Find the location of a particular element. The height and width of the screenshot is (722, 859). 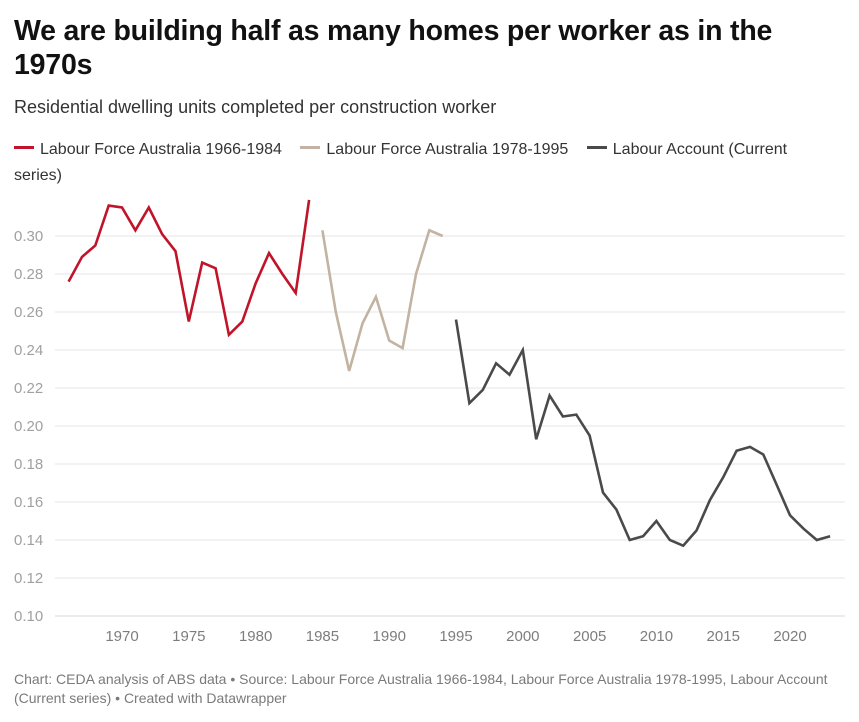

y-tick-label: 0.24 is located at coordinates (28, 350).